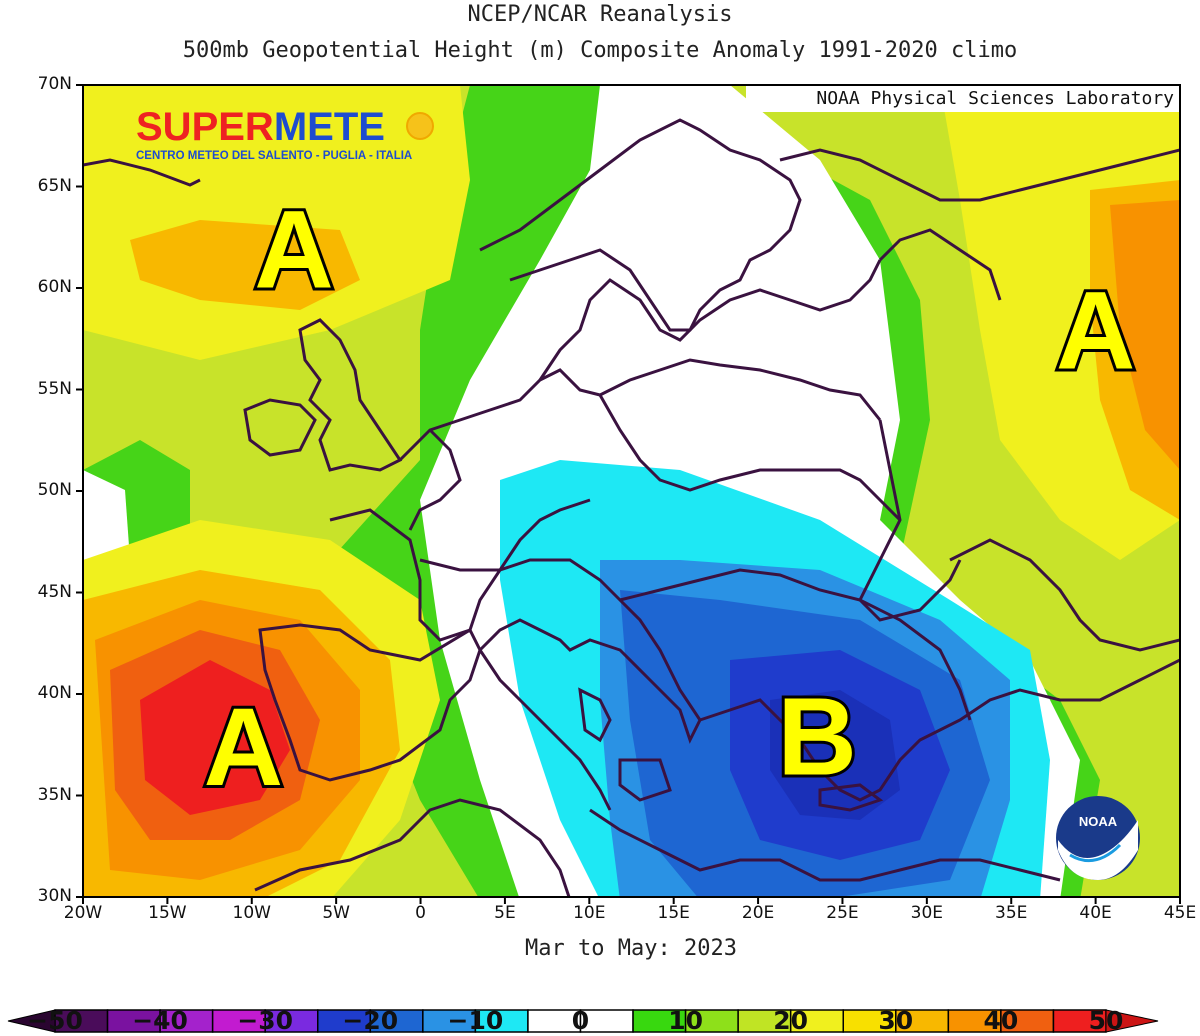 The width and height of the screenshot is (1200, 1036). Describe the element at coordinates (600, 14) in the screenshot. I see `title-line-1: NCEP/NCAR Reanalysis` at that location.